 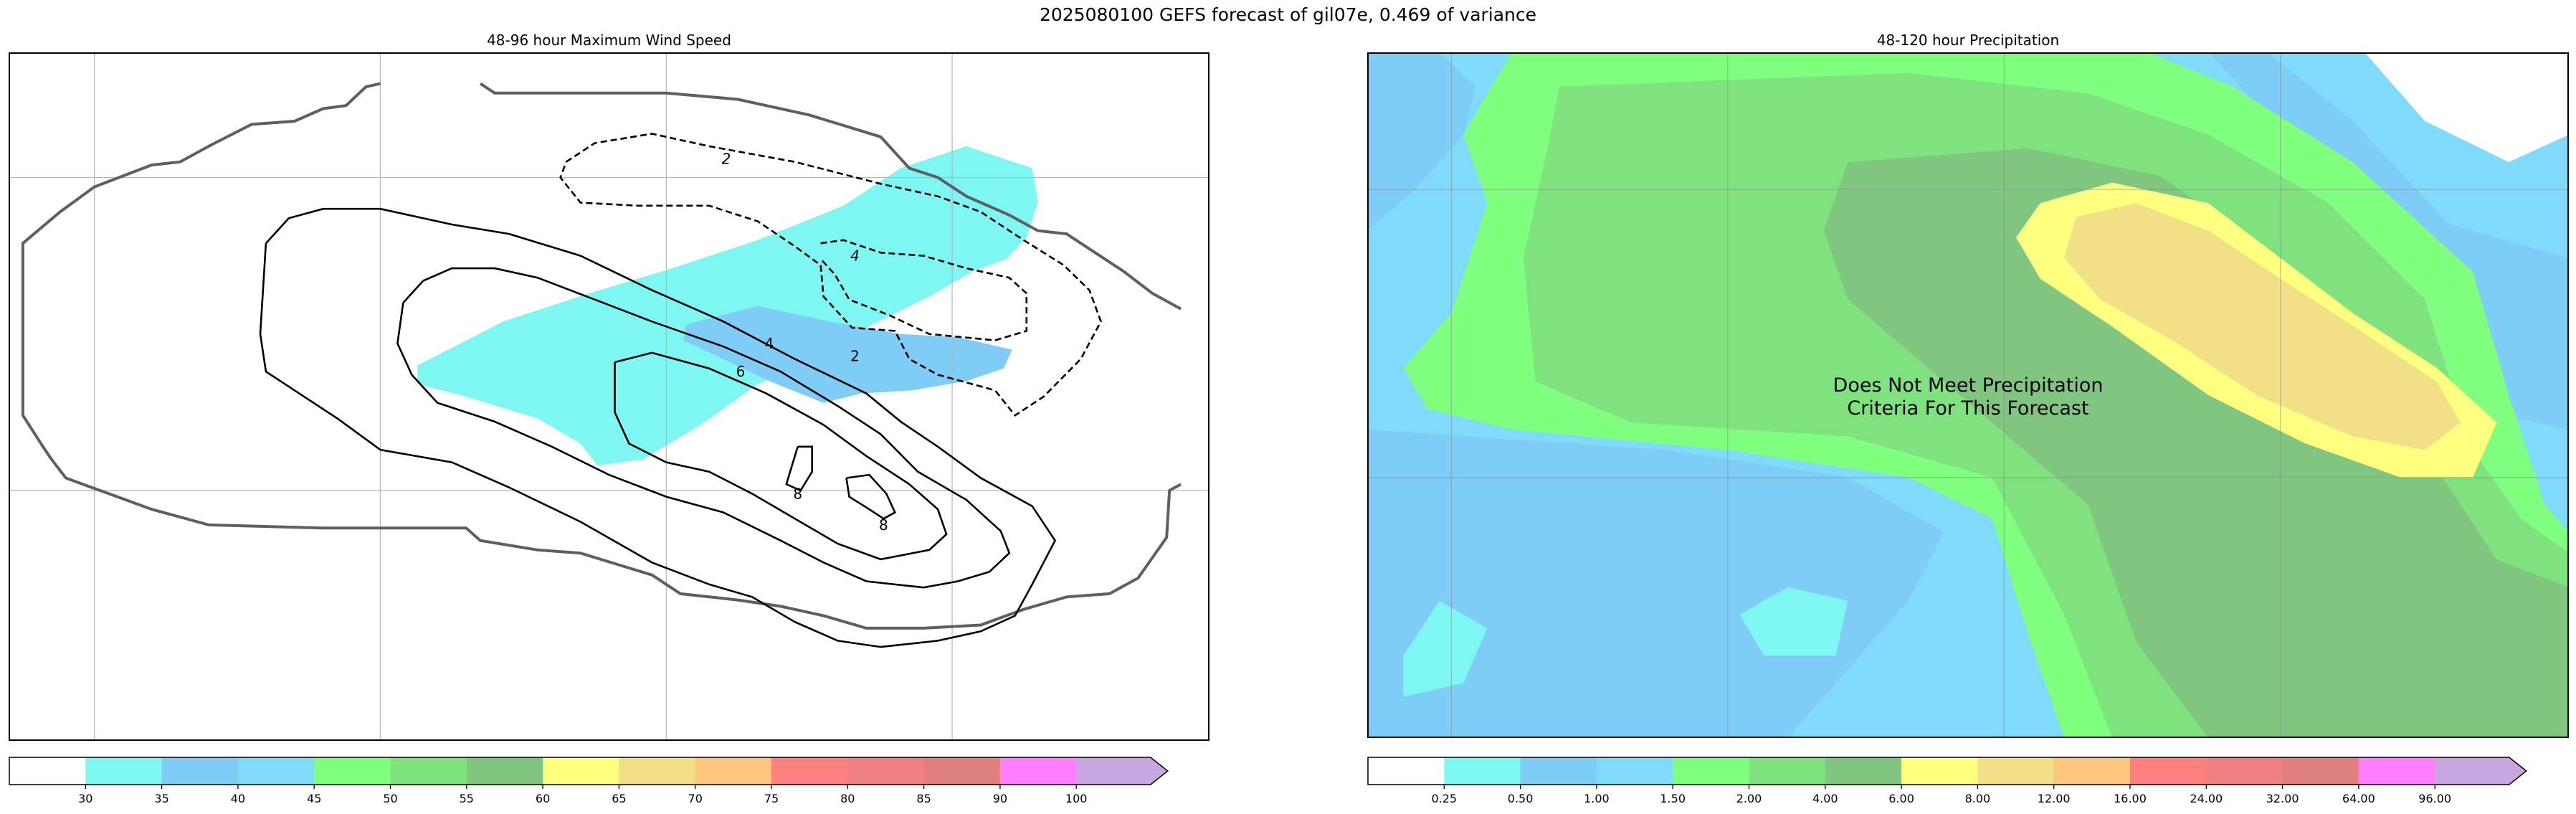 I want to click on contour-label-5-0: 8, so click(x=797, y=494).